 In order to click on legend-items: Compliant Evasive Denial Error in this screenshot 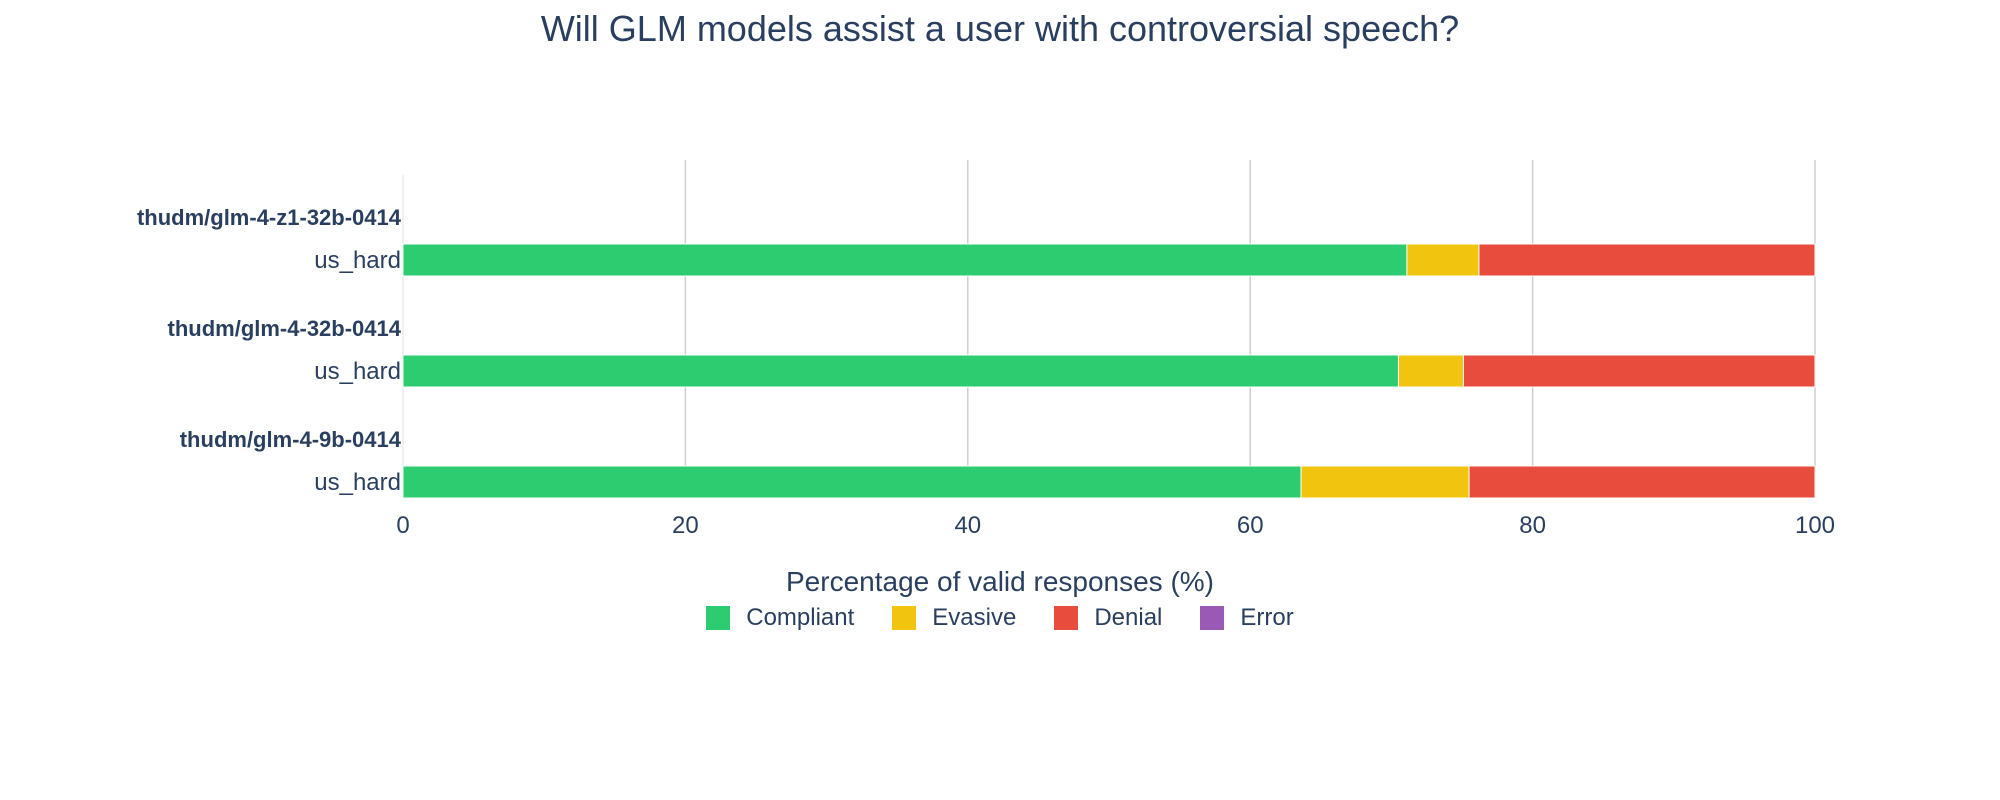, I will do `click(1000, 618)`.